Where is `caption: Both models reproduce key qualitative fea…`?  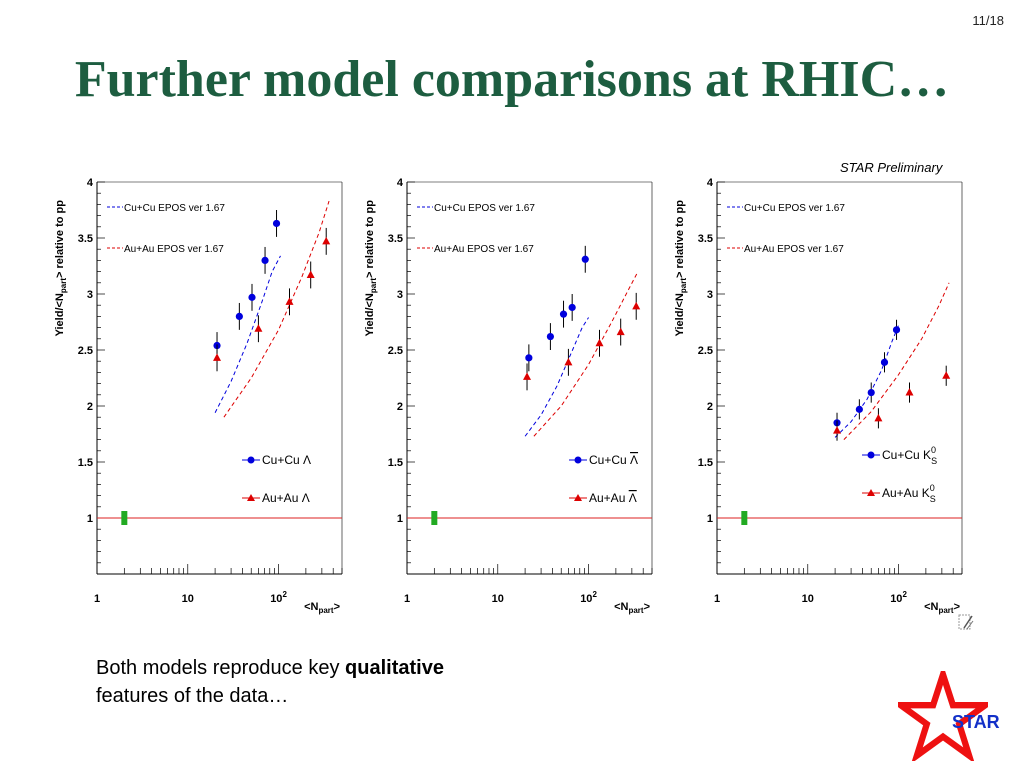 caption: Both models reproduce key qualitative fea… is located at coordinates (356, 682).